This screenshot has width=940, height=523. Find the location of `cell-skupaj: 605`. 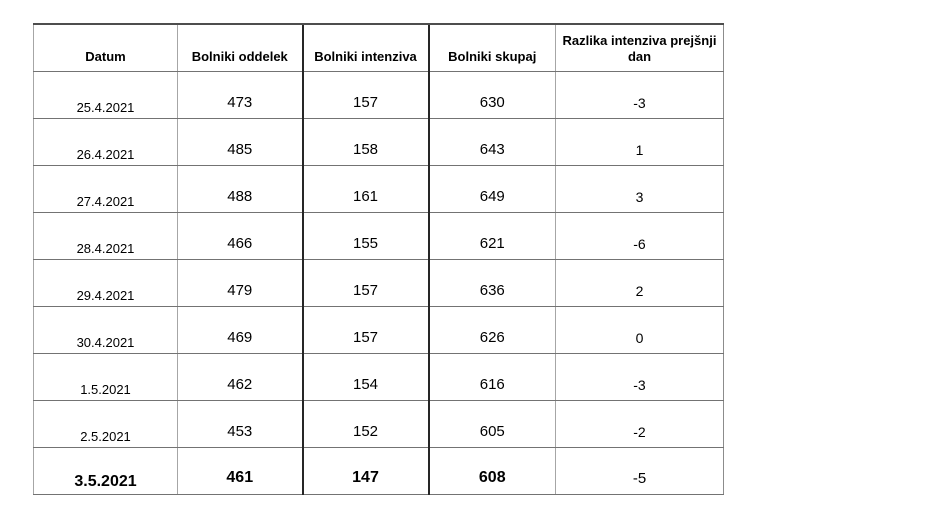

cell-skupaj: 605 is located at coordinates (491, 424).